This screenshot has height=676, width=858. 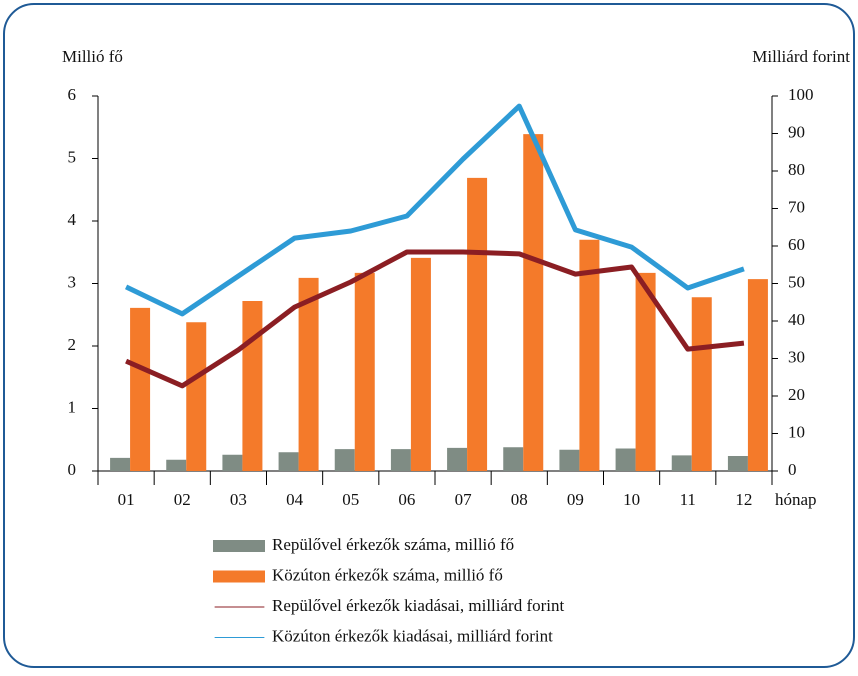 What do you see at coordinates (350, 499) in the screenshot?
I see `x-tick-label: 05` at bounding box center [350, 499].